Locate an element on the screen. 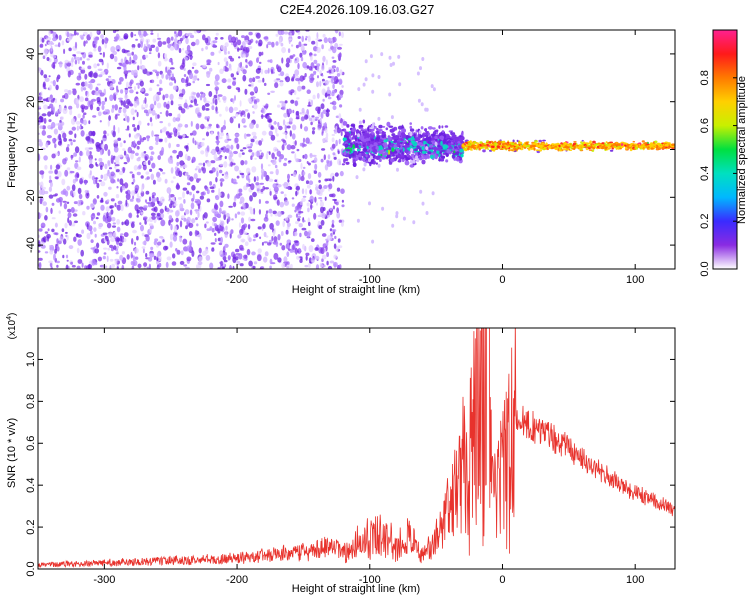 The width and height of the screenshot is (750, 600). spectrogram-x-tick-label: -300 is located at coordinates (104, 280).